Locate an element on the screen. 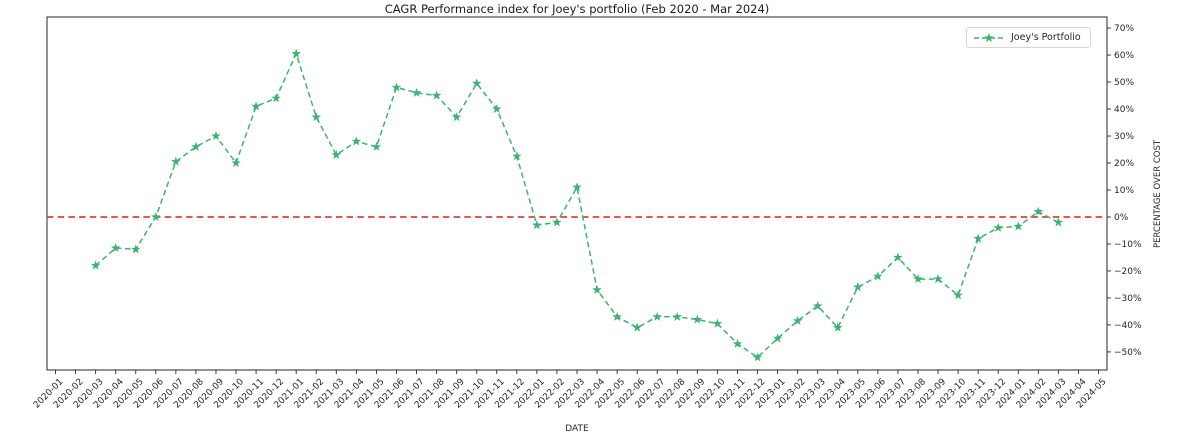 This screenshot has width=1192, height=445. y-tick-label: 50% is located at coordinates (1124, 83).